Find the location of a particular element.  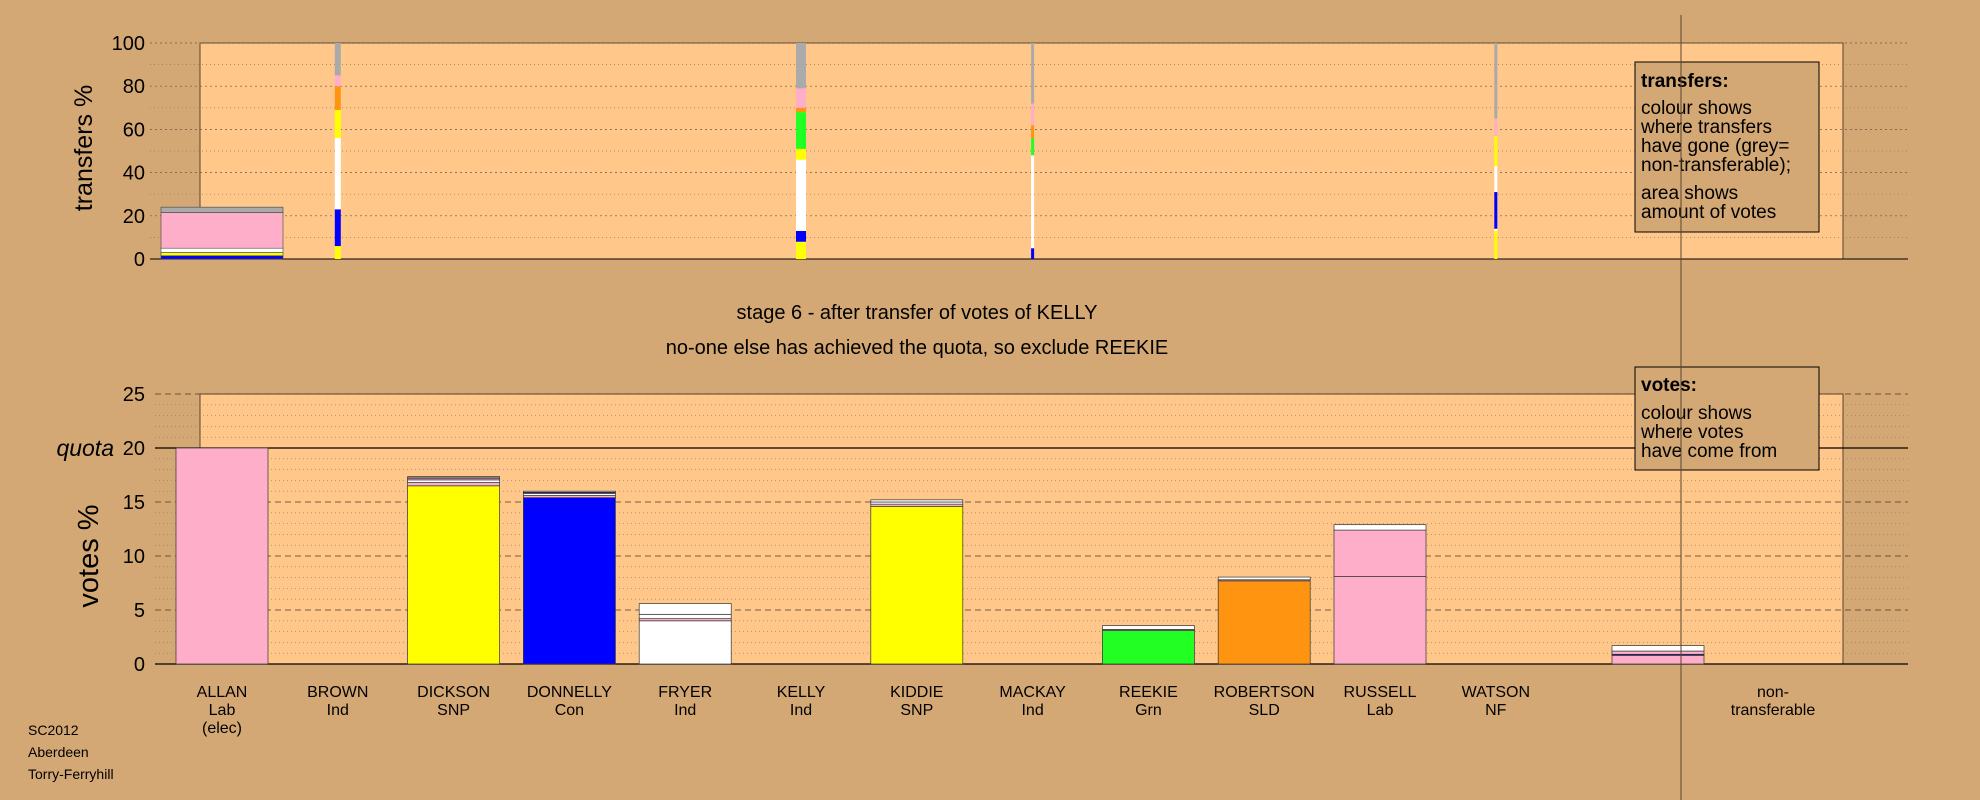

votes-tick-label: 10 is located at coordinates (134, 557).